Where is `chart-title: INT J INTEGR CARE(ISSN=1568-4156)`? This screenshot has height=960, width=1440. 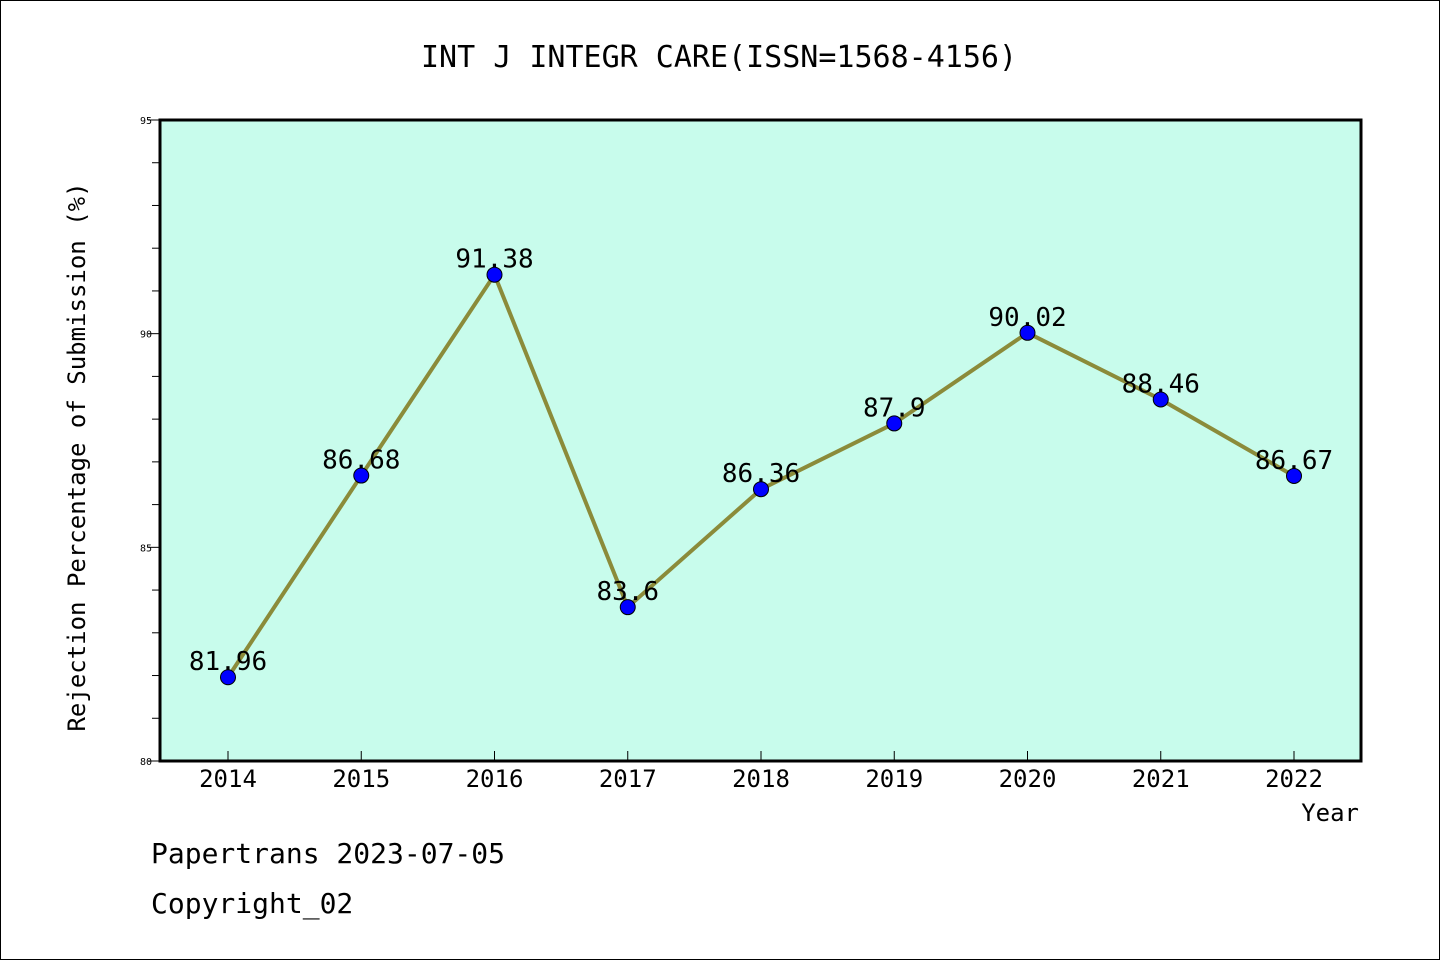 chart-title: INT J INTEGR CARE(ISSN=1568-4156) is located at coordinates (719, 57).